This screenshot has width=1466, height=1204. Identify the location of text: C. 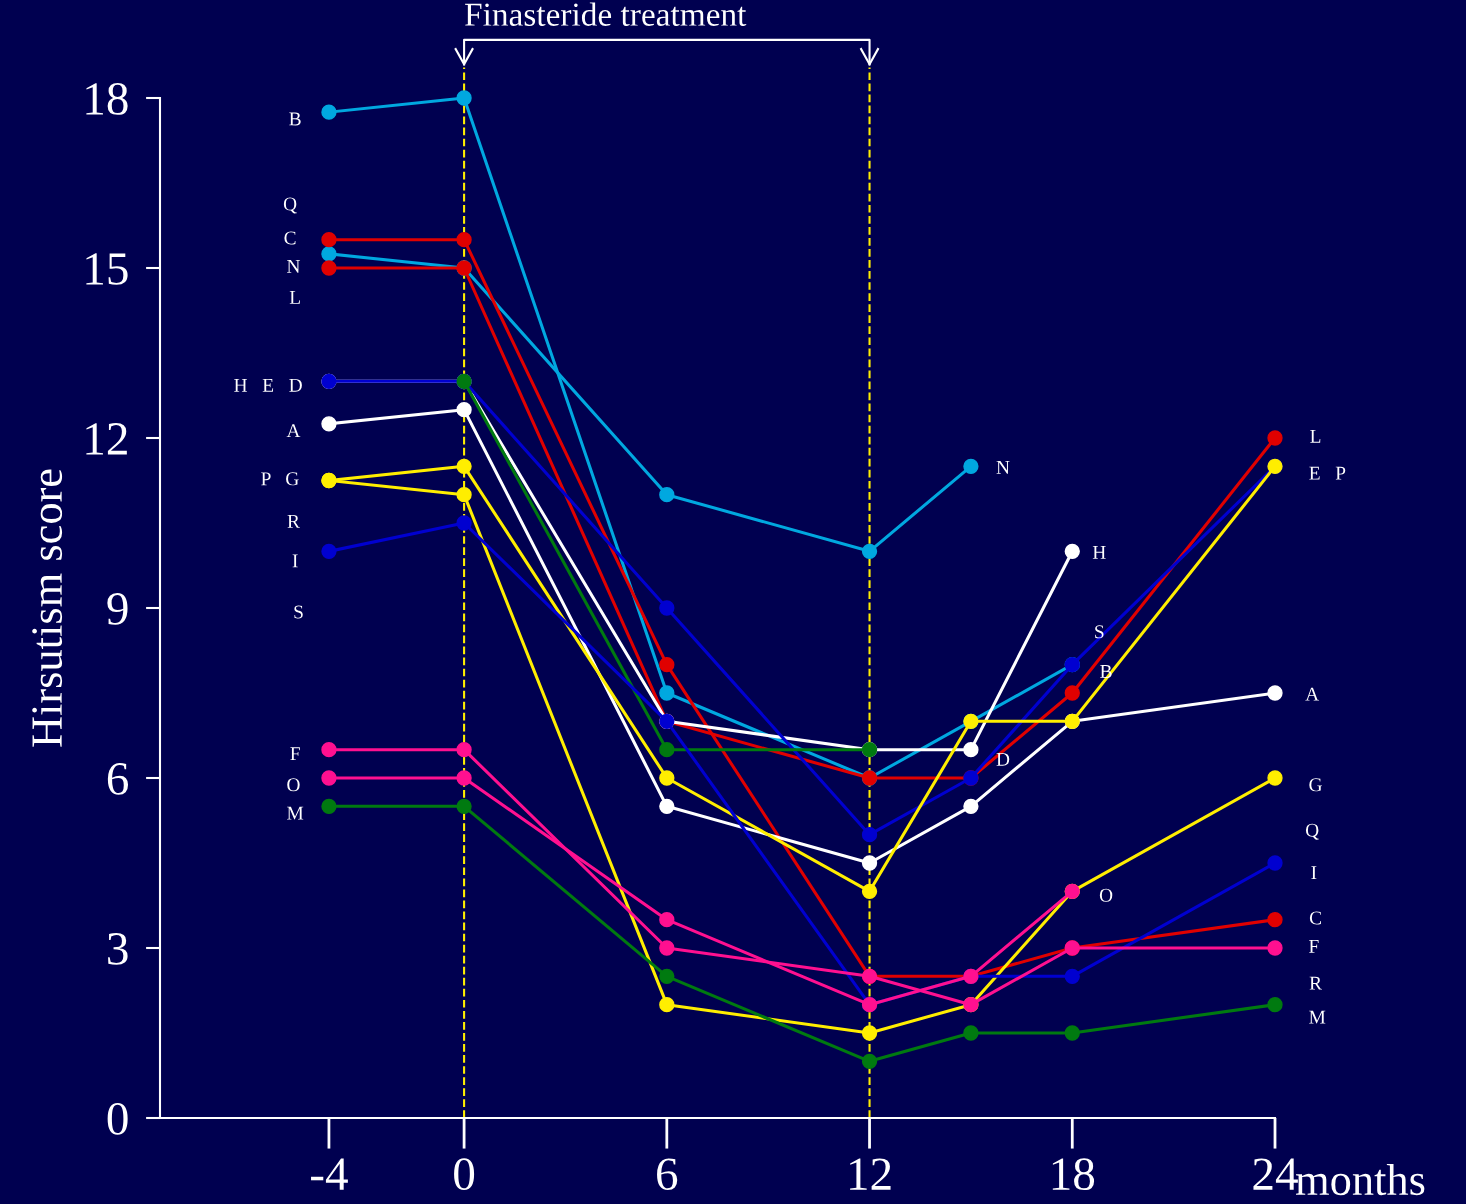
(1315, 918).